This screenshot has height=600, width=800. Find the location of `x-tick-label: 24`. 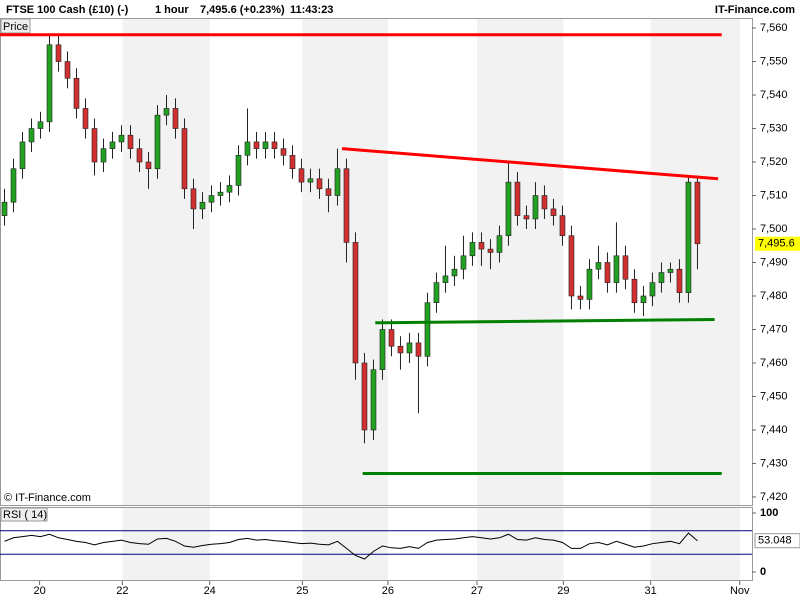

x-tick-label: 24 is located at coordinates (210, 591).